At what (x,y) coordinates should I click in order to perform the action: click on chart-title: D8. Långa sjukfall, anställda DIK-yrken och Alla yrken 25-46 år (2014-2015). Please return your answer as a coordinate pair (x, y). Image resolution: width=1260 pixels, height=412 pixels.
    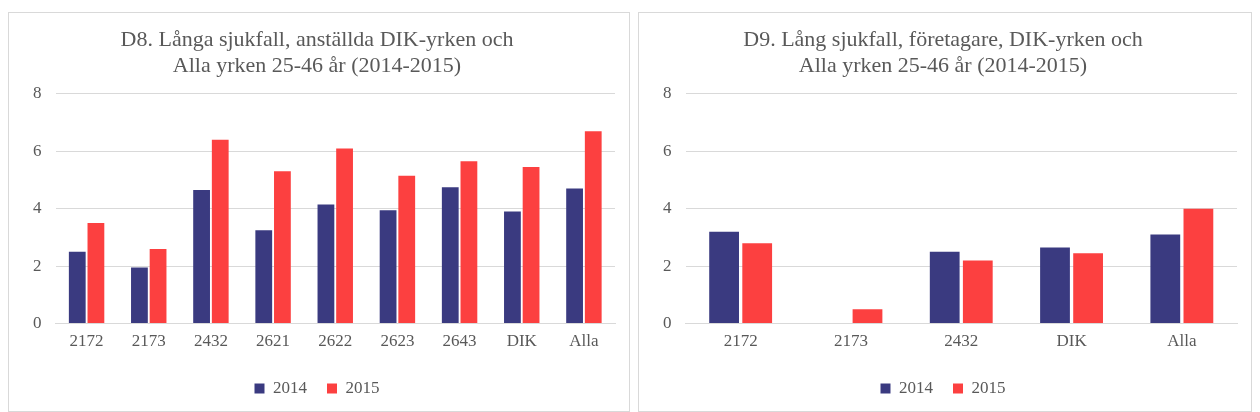
    Looking at the image, I should click on (317, 51).